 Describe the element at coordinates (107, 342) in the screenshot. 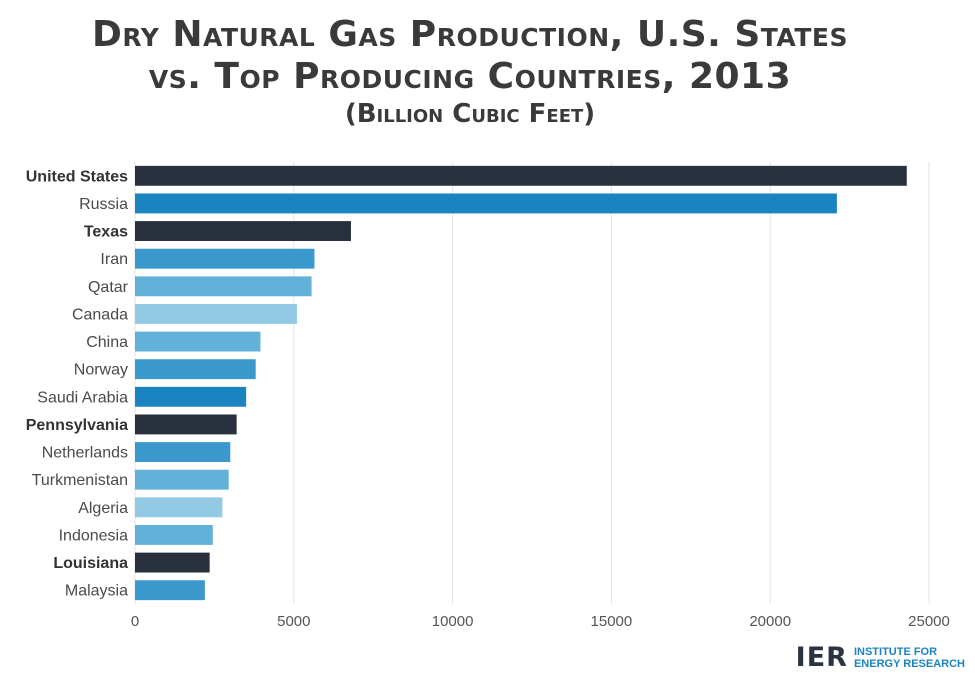

I see `category-label: China` at that location.